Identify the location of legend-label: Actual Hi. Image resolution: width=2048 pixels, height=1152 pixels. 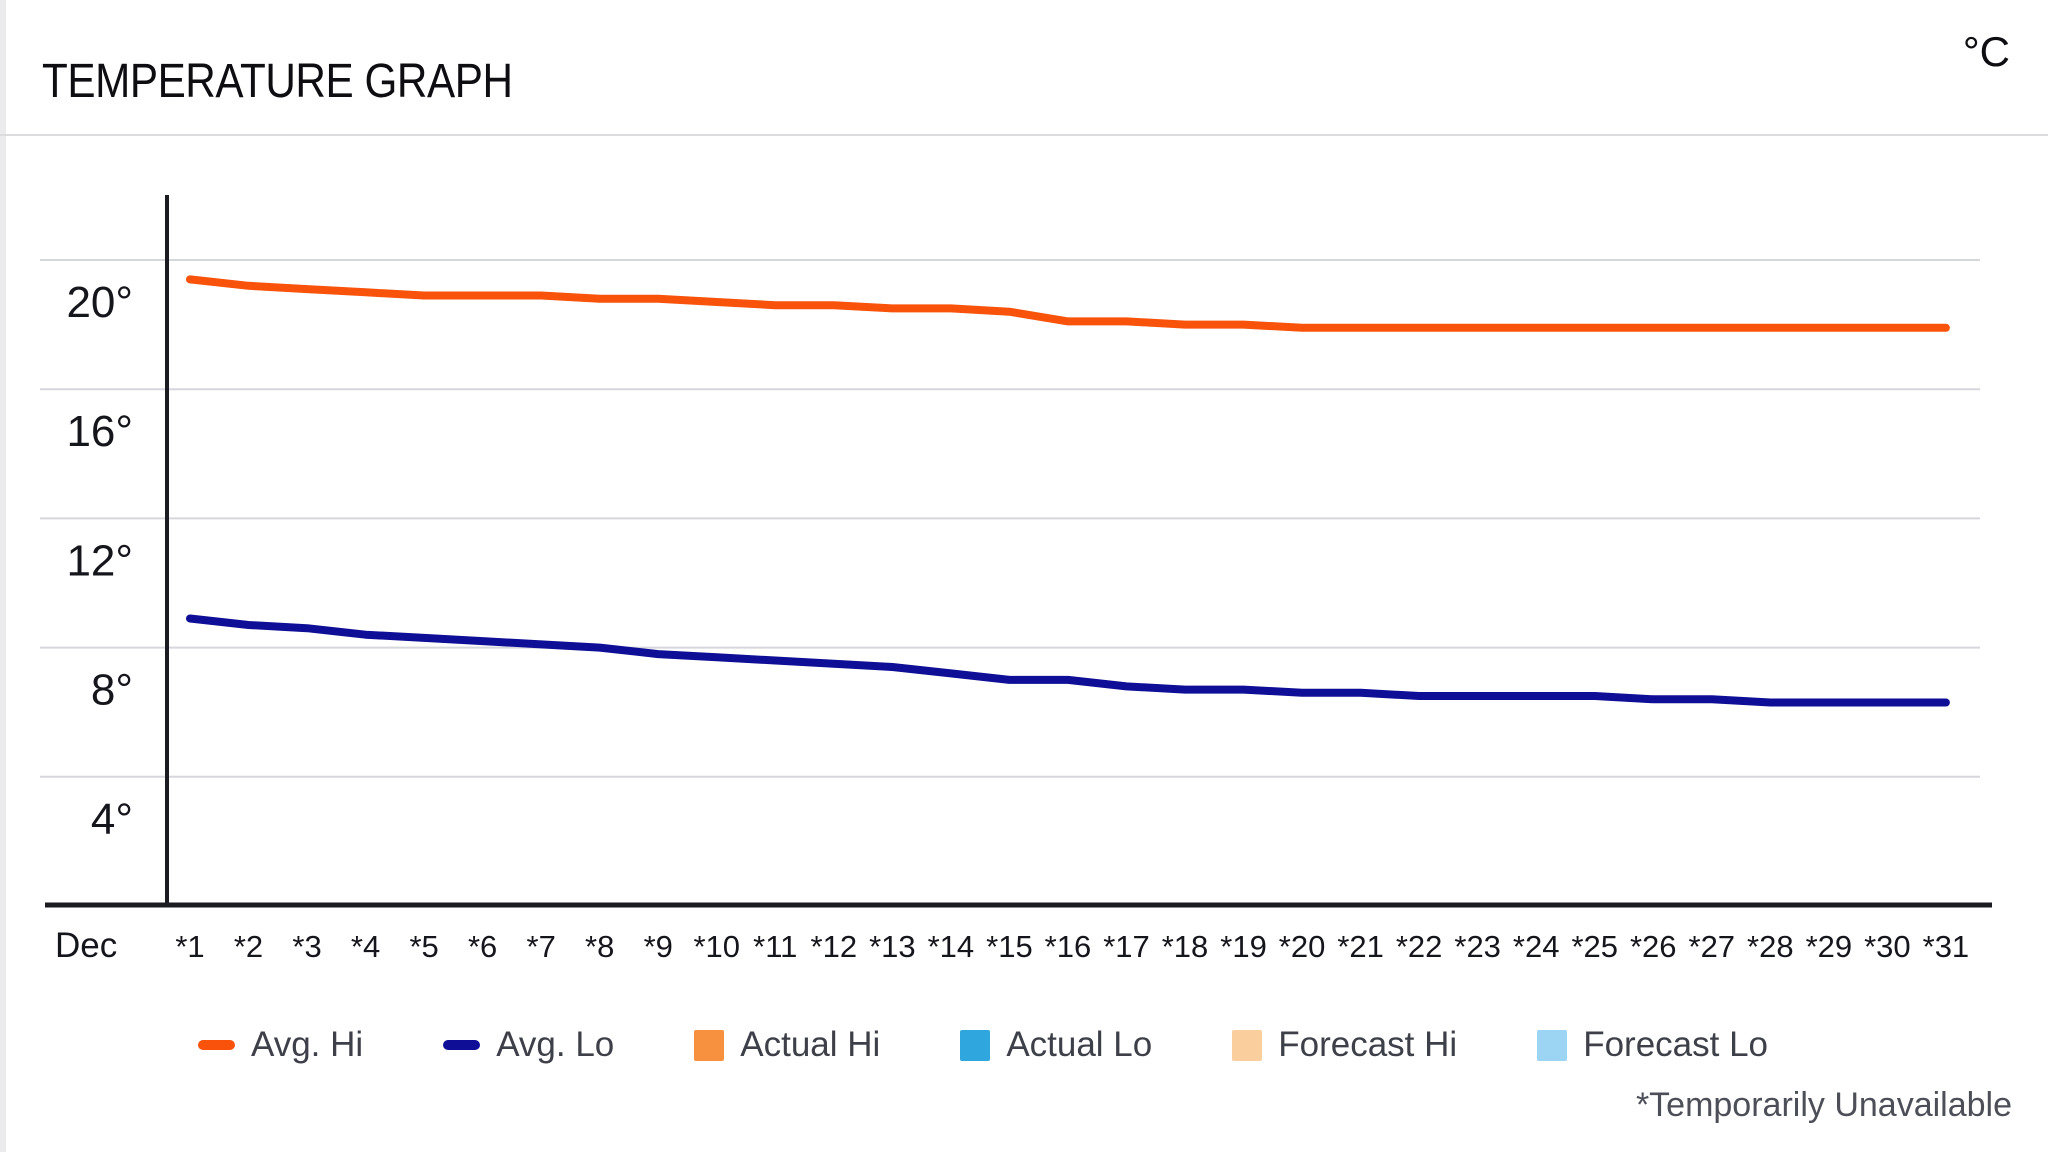
(810, 1044).